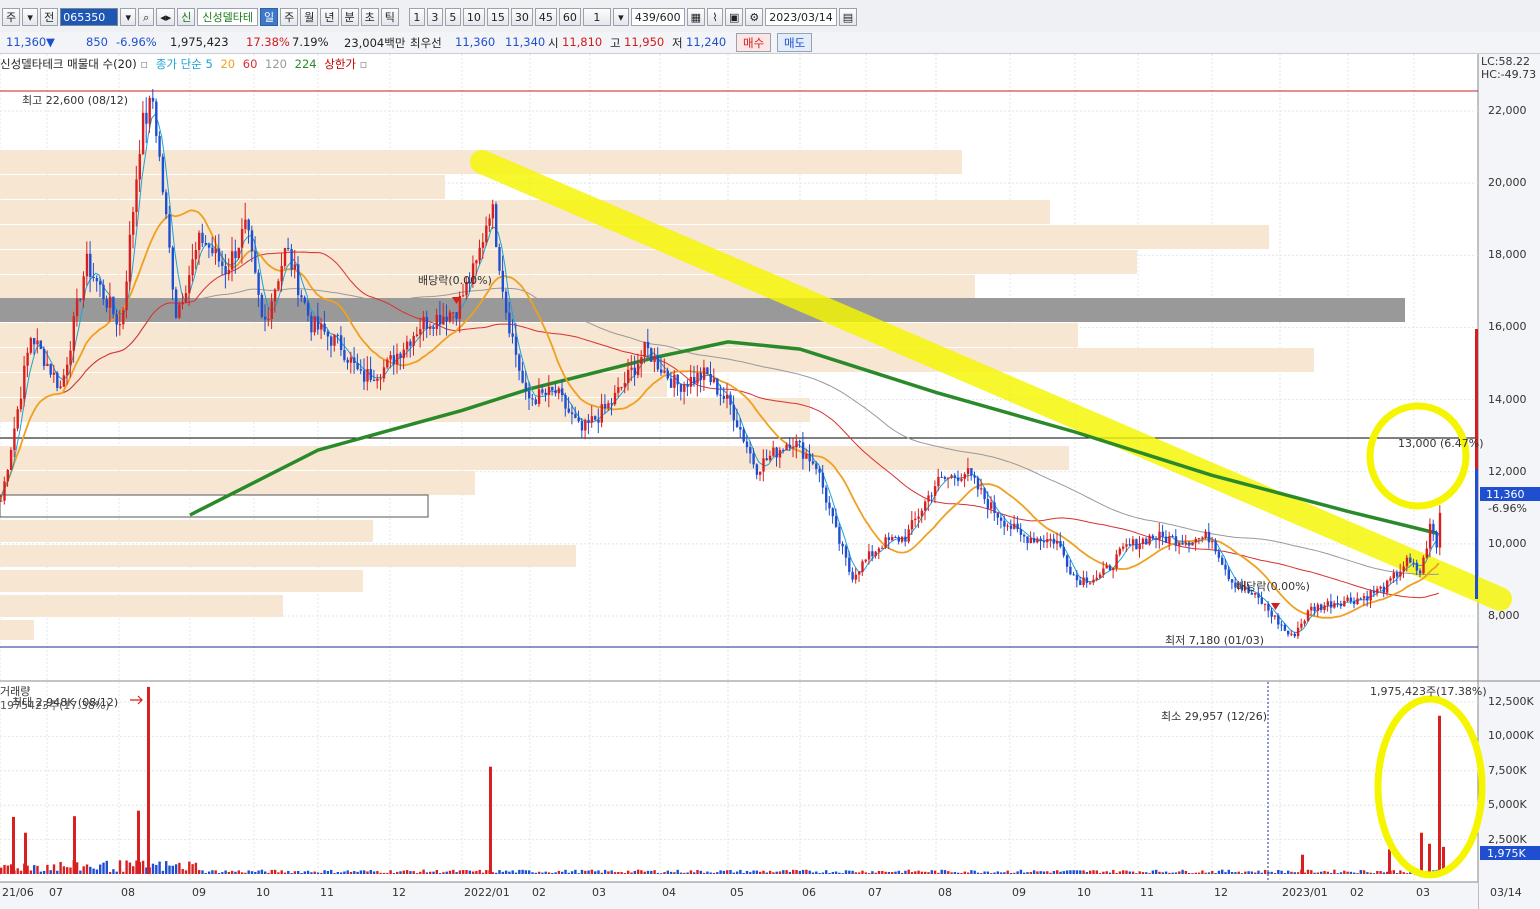  What do you see at coordinates (754, 42) in the screenshot?
I see `buy-button: 매수` at bounding box center [754, 42].